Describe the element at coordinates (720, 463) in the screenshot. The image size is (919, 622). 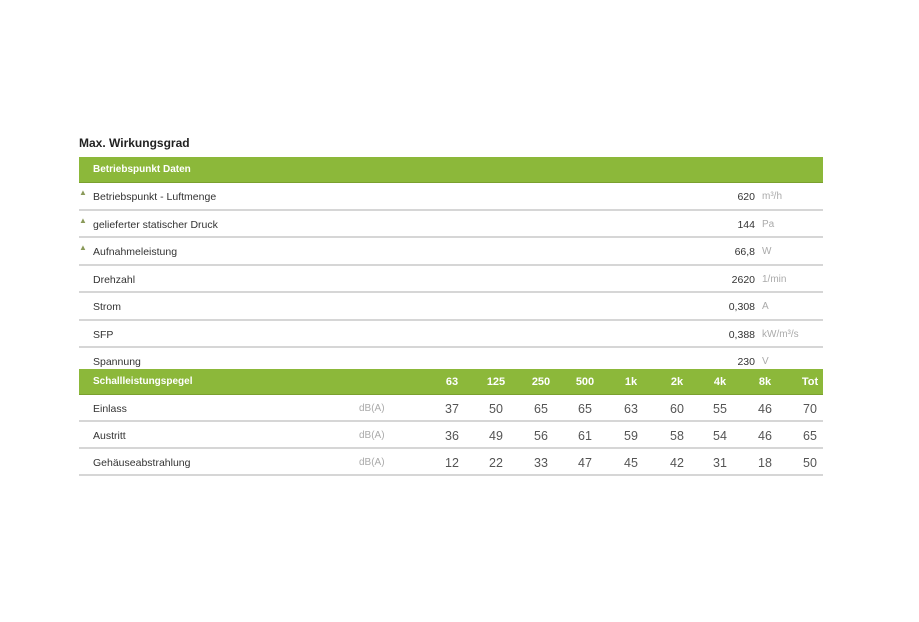
I see `band-value: 31` at that location.